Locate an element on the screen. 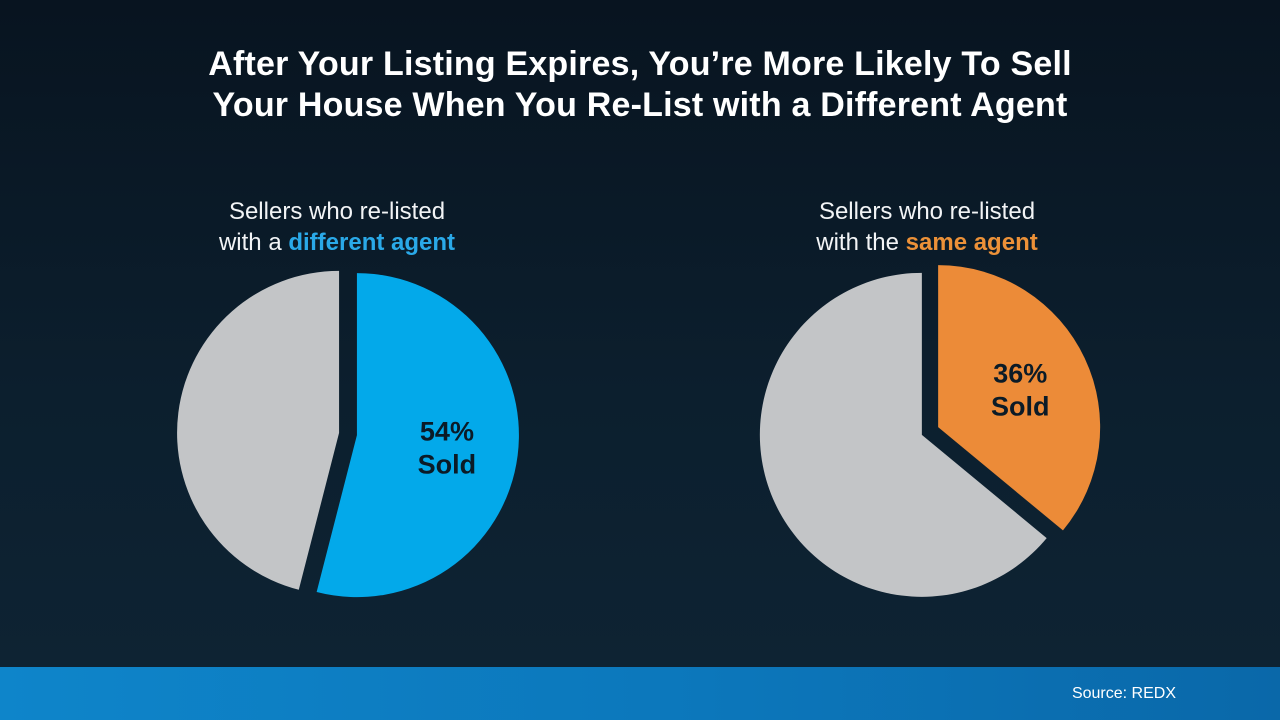  pie-0-slice-unsold is located at coordinates (258, 430).